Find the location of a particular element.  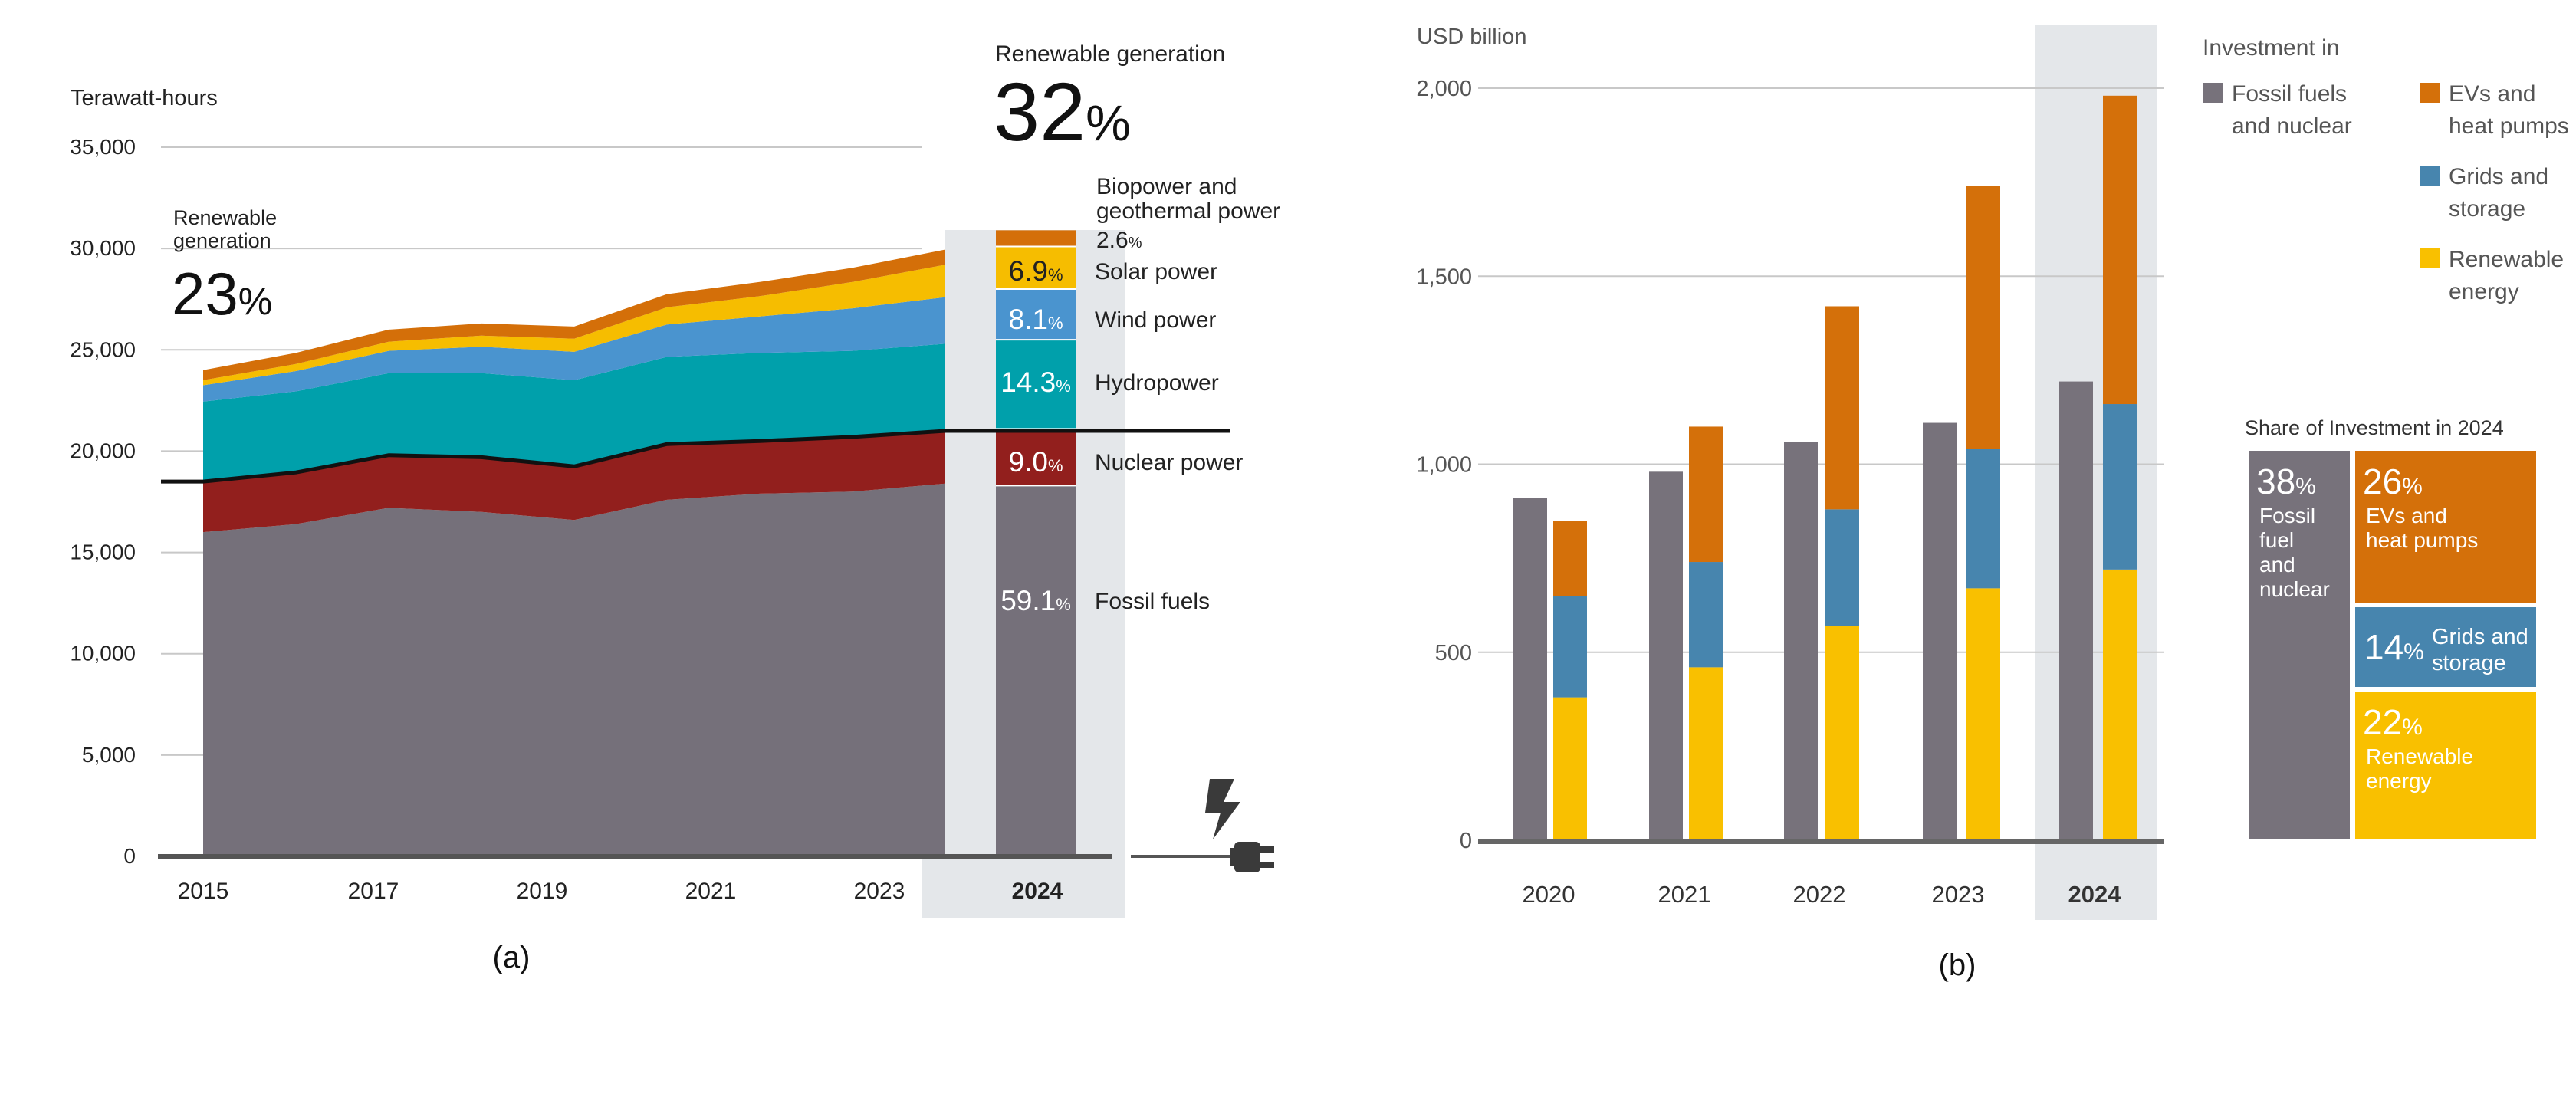

legend-title: Investment in is located at coordinates (2271, 48).